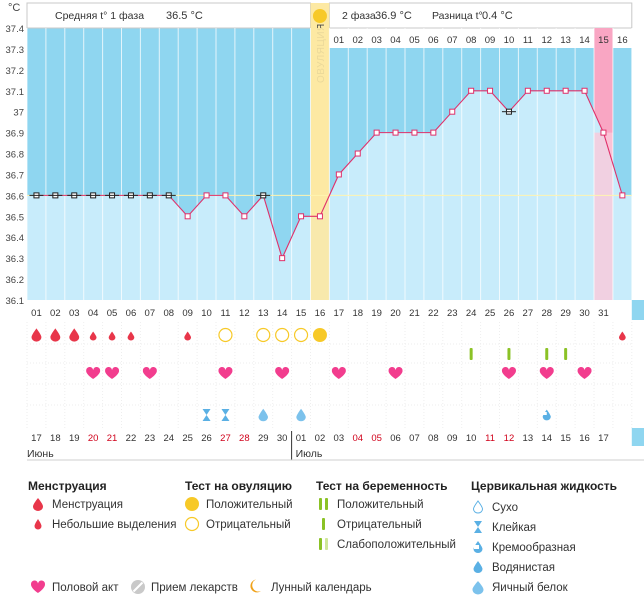 The image size is (644, 595). What do you see at coordinates (393, 16) in the screenshot?
I see `header-phase2-value: 36.9 °C` at bounding box center [393, 16].